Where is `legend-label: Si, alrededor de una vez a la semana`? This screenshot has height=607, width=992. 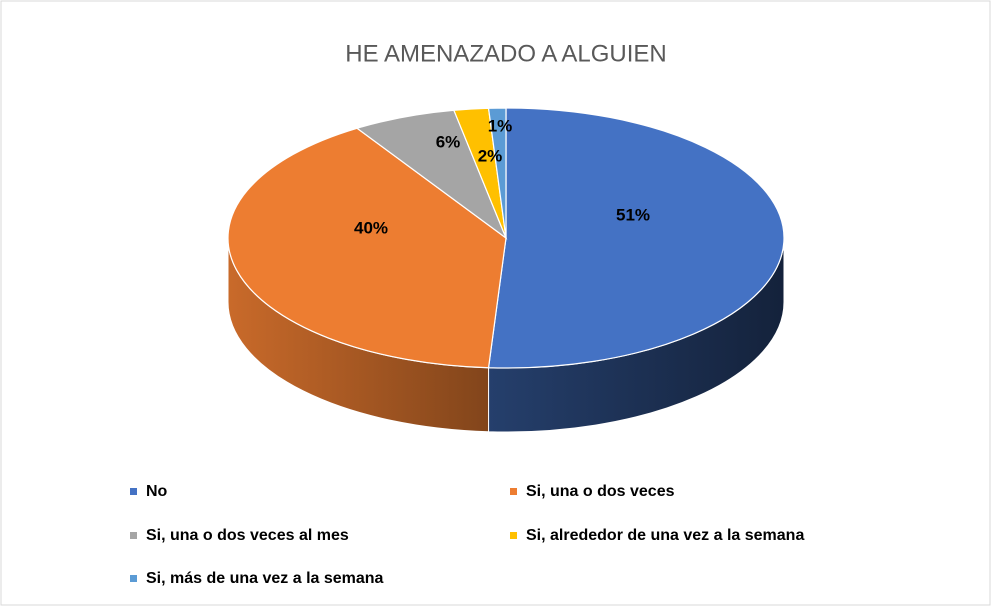 legend-label: Si, alrededor de una vez a la semana is located at coordinates (665, 535).